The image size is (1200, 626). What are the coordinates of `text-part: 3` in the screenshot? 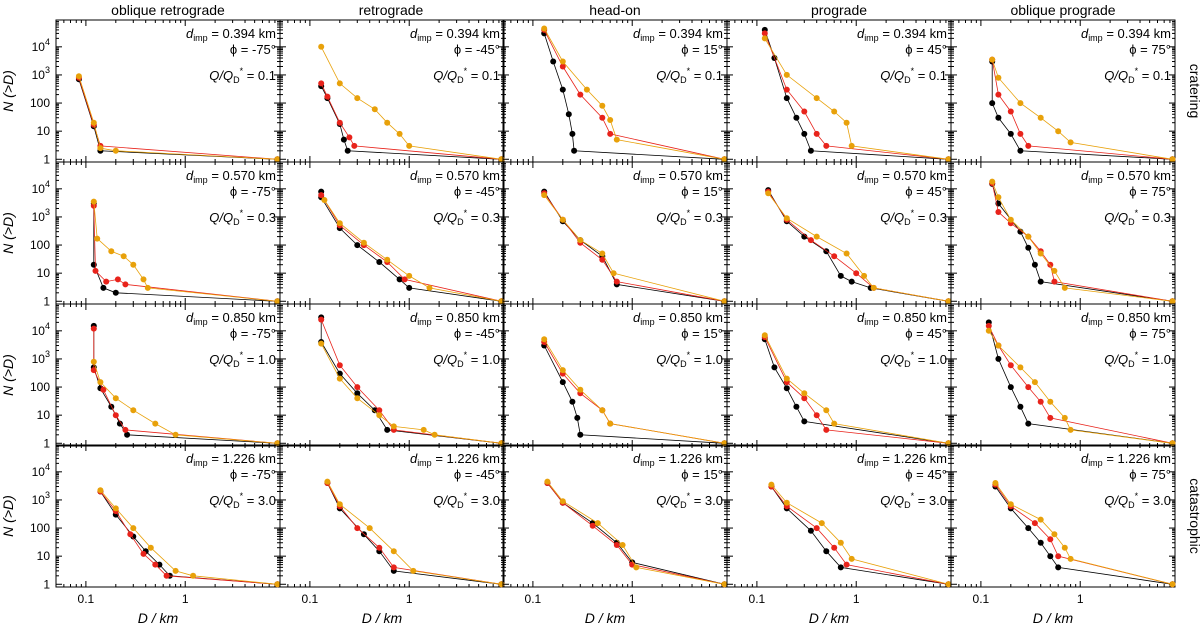 It's located at (47, 70).